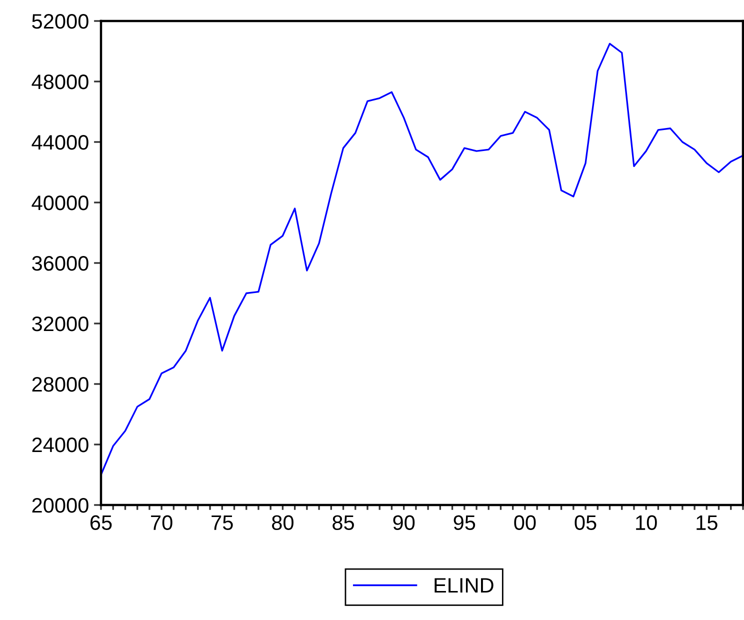  Describe the element at coordinates (707, 522) in the screenshot. I see `x-tick-label: 15` at that location.